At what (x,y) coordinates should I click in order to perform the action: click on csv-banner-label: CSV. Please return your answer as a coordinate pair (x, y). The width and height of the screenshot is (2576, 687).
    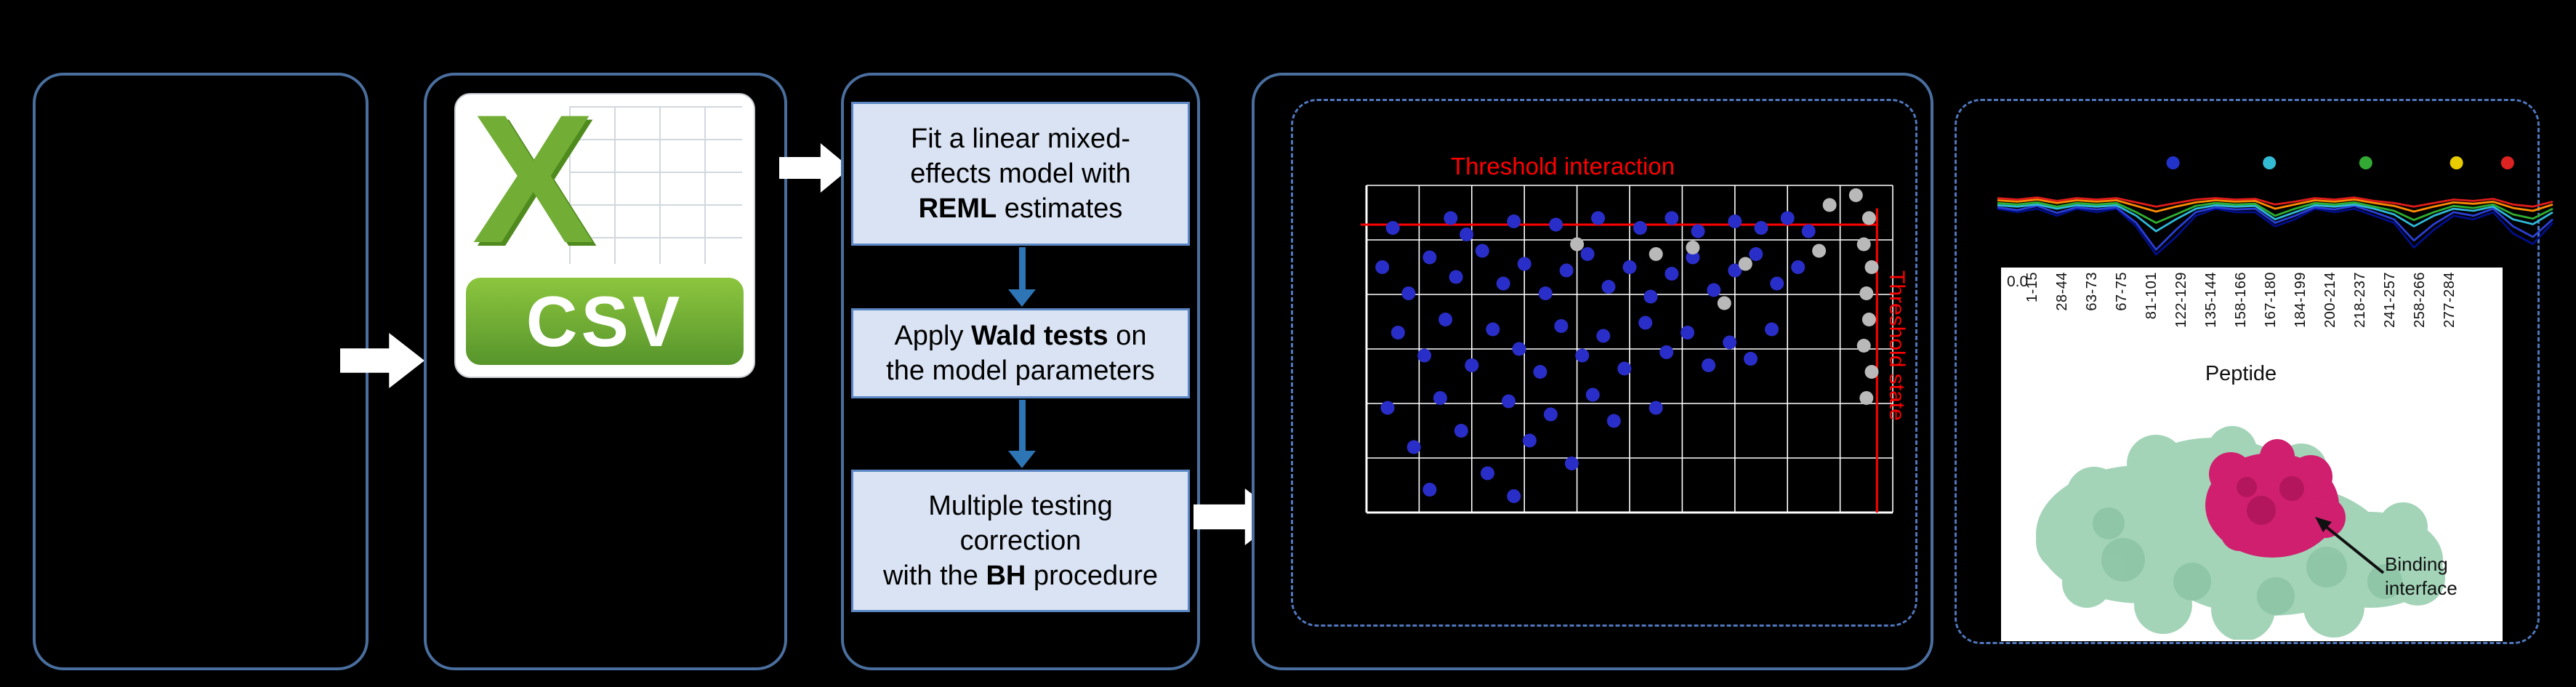
    Looking at the image, I should click on (605, 322).